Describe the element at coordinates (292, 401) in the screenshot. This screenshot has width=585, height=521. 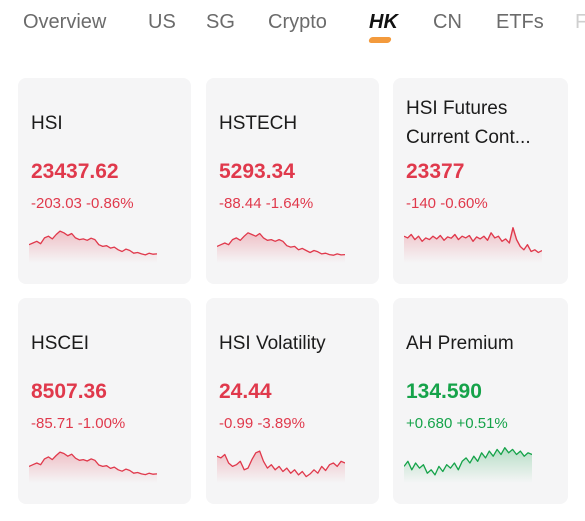
I see `index-card-hsi-volatility: HSI Volatility 24.44 -0.99 -3.89%` at that location.